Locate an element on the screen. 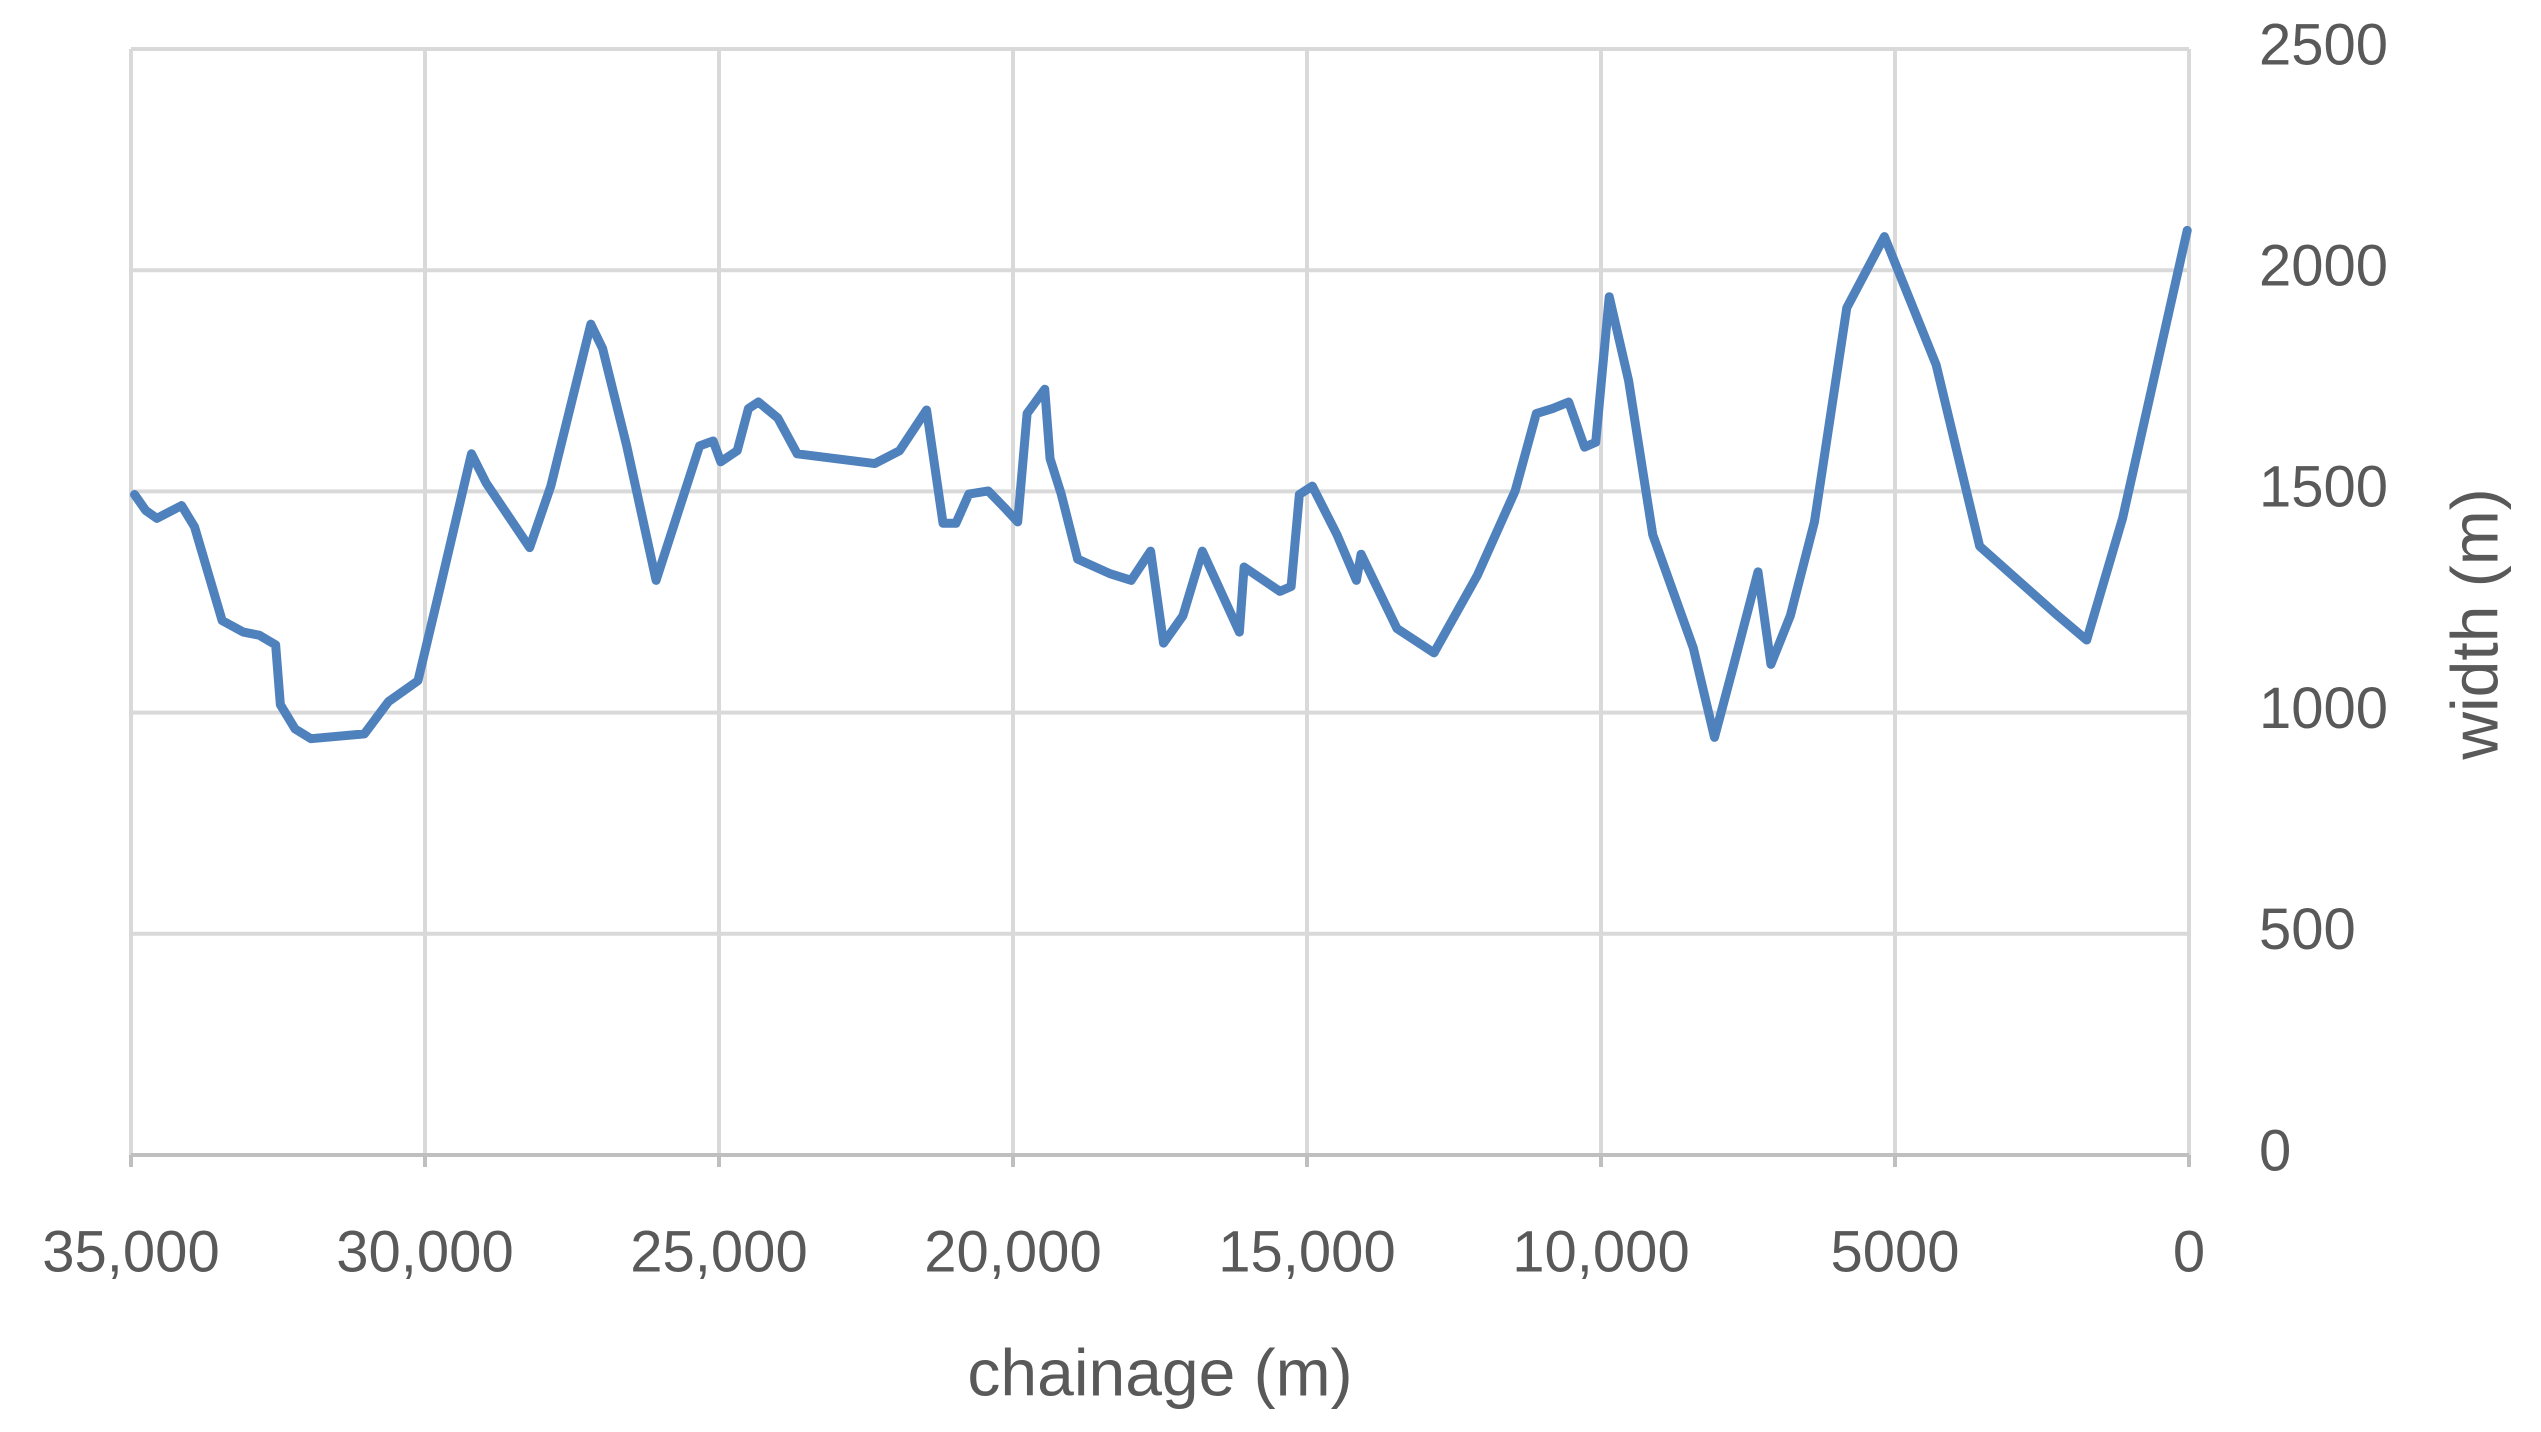  x-tick-label: 35,000 is located at coordinates (130, 1251).